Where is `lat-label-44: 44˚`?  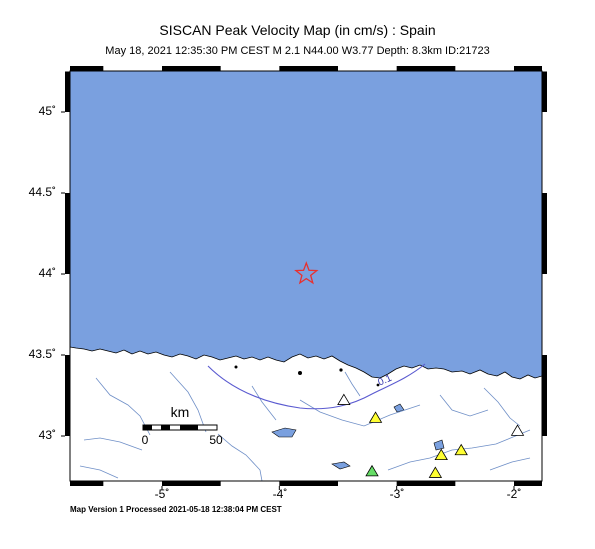
lat-label-44: 44˚ is located at coordinates (47, 273).